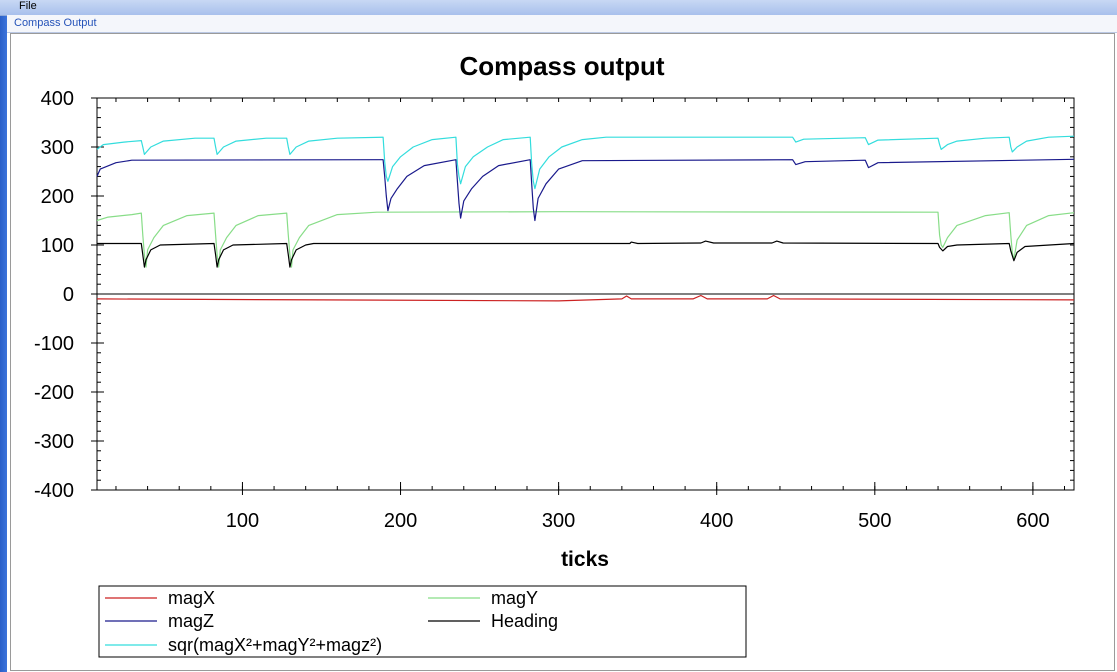 This screenshot has height=672, width=1117. What do you see at coordinates (585, 559) in the screenshot?
I see `x-axis-label: ticks` at bounding box center [585, 559].